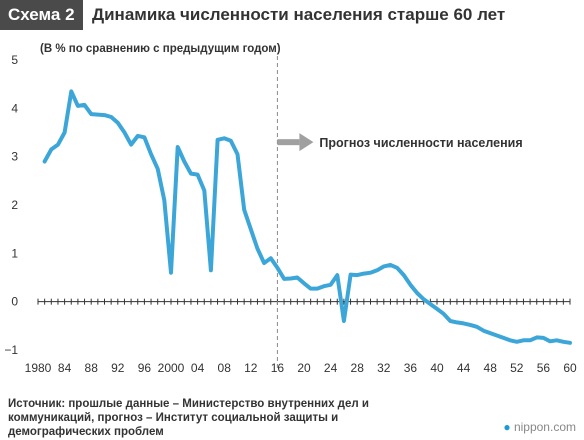 This screenshot has height=440, width=584. Describe the element at coordinates (198, 368) in the screenshot. I see `x-tick-label: 04` at that location.